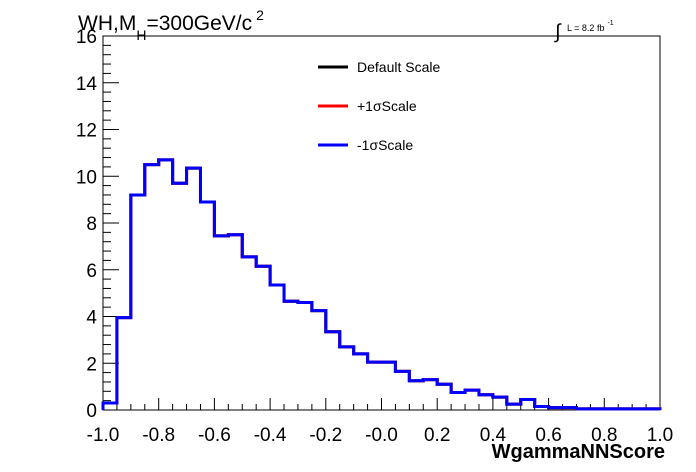 The width and height of the screenshot is (696, 472). What do you see at coordinates (610, 23) in the screenshot?
I see `lumi-superscript: -1` at bounding box center [610, 23].